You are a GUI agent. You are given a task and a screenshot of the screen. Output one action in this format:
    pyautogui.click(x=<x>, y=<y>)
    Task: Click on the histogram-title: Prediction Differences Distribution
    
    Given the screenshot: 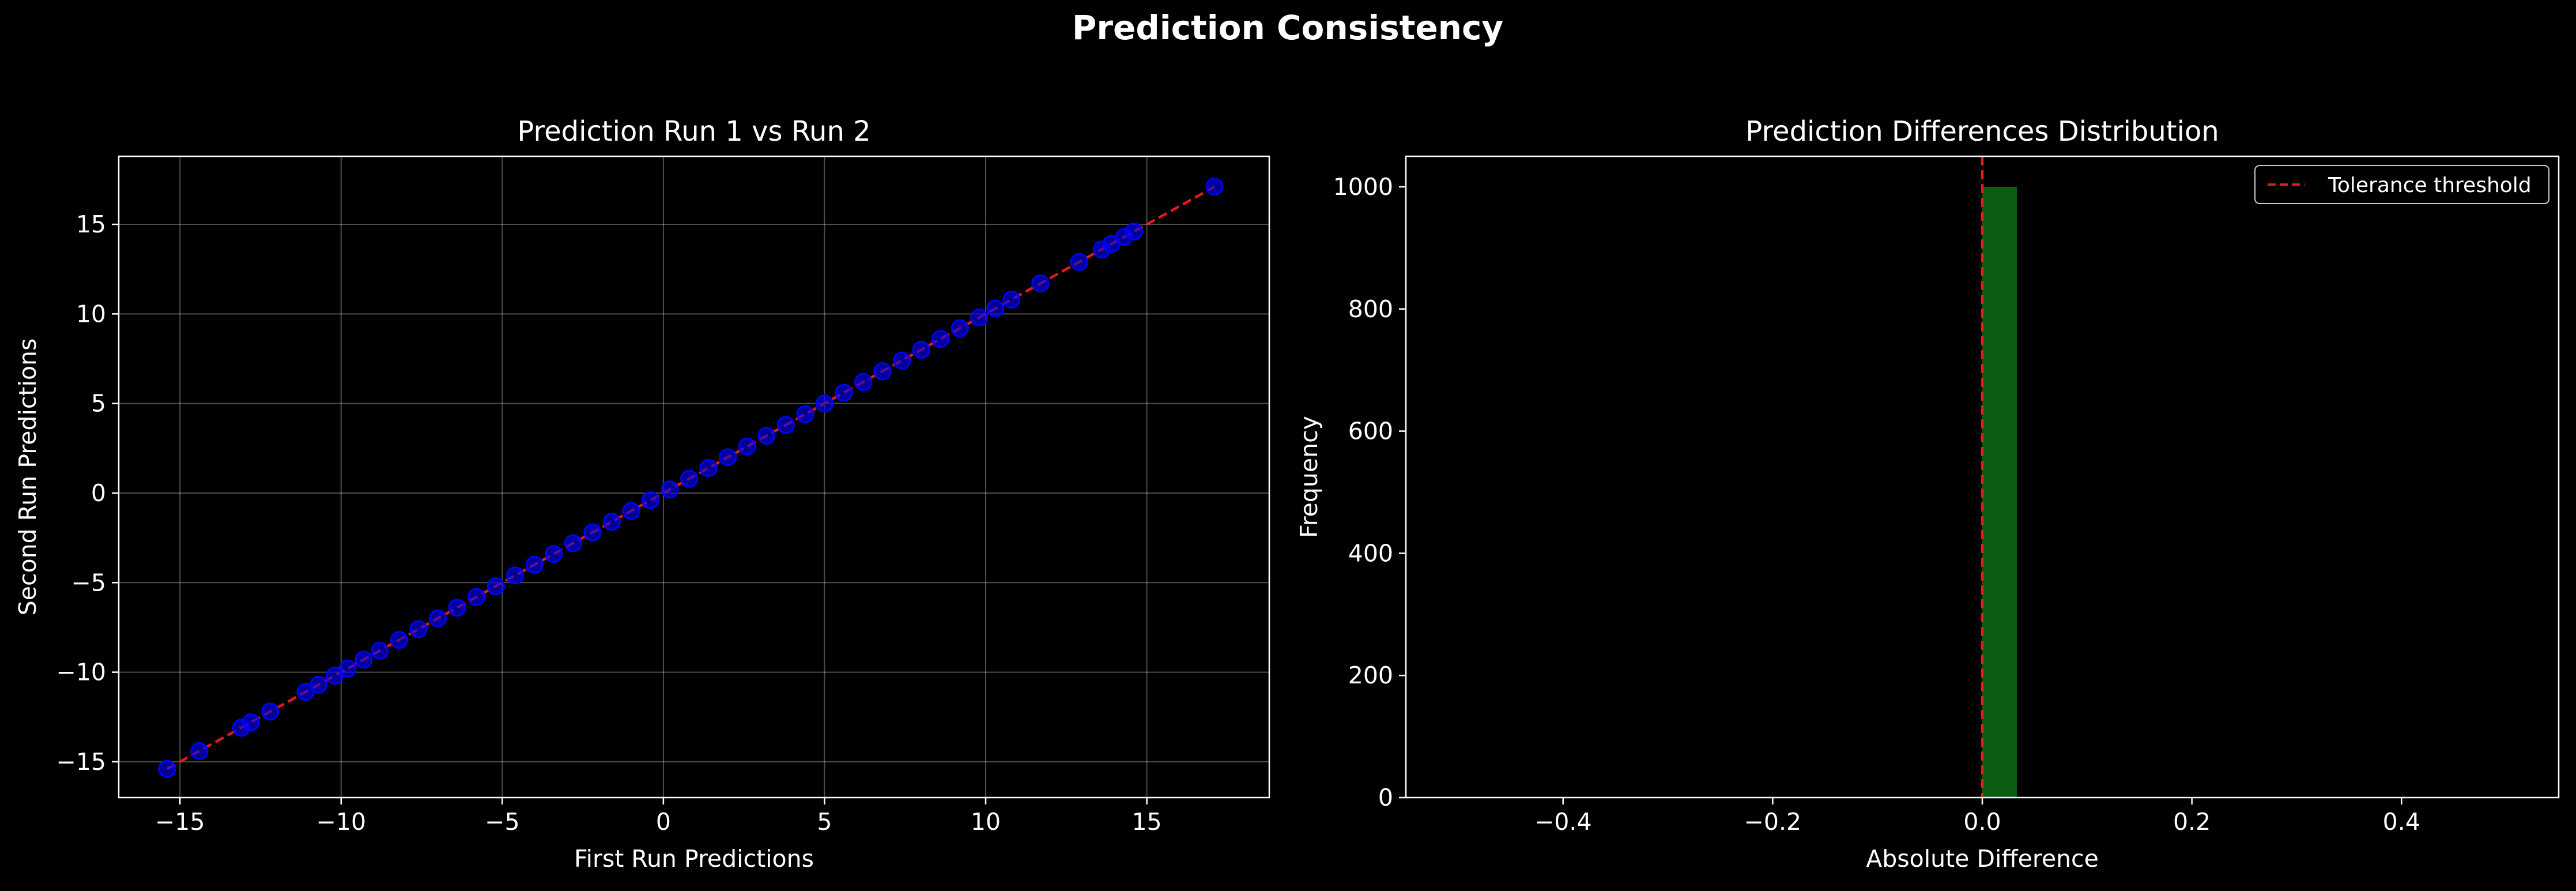 What is the action you would take?
    pyautogui.click(x=1982, y=131)
    